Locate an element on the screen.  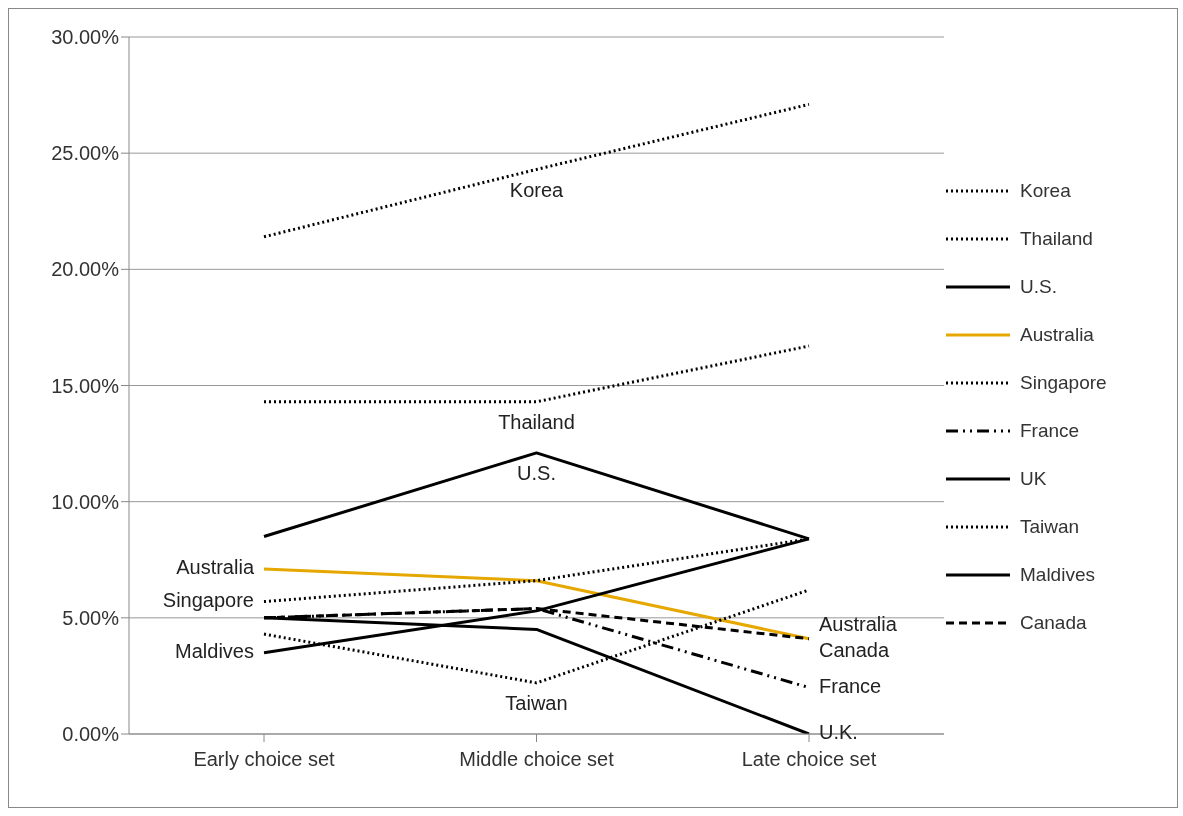
y-tick-label: 25.00% is located at coordinates (85, 153).